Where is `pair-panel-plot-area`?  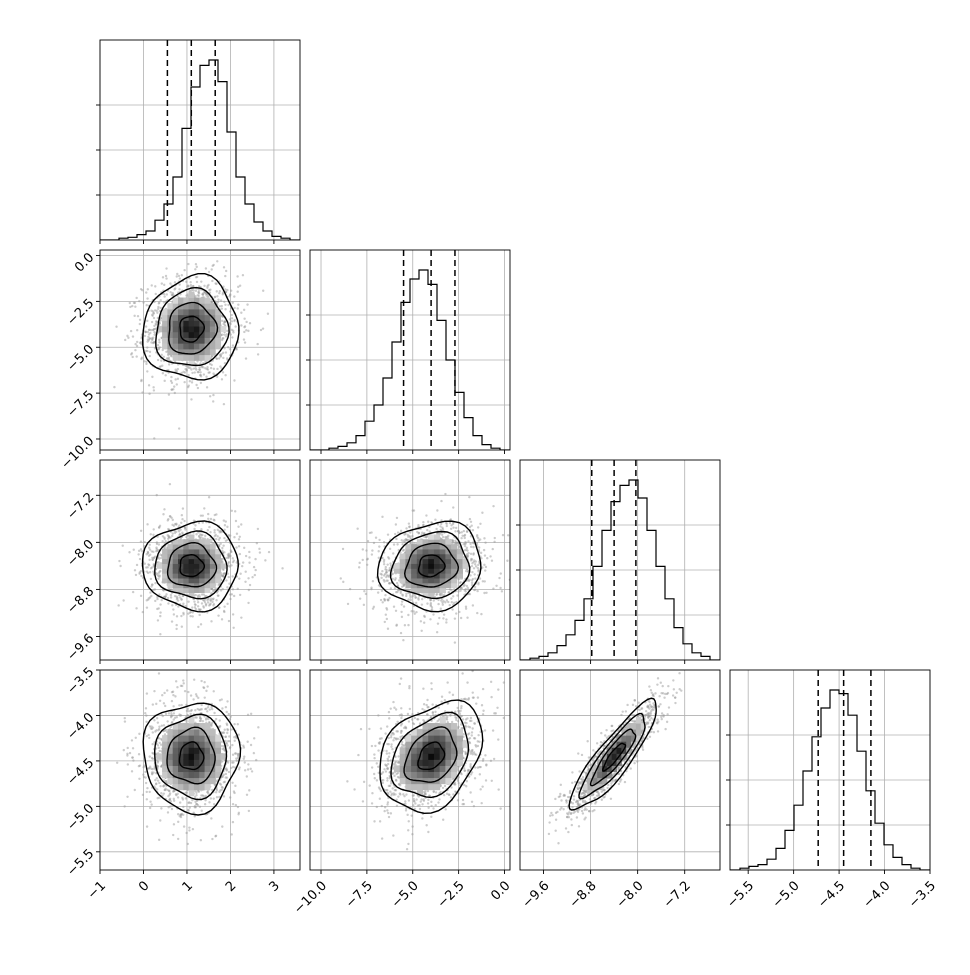 pair-panel-plot-area is located at coordinates (200, 559).